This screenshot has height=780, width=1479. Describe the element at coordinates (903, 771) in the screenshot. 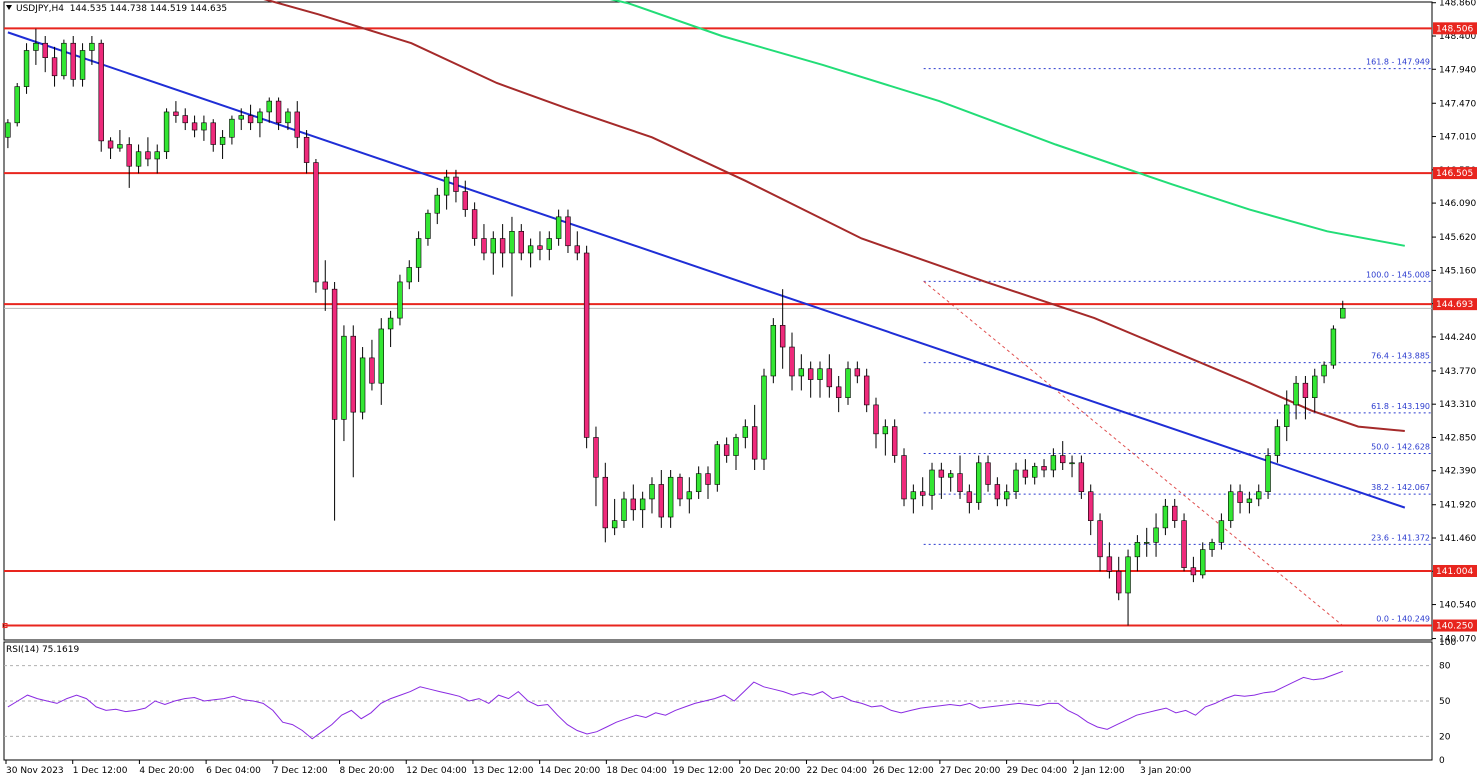

I see `x-tick-label: 26 Dec 12:00` at that location.